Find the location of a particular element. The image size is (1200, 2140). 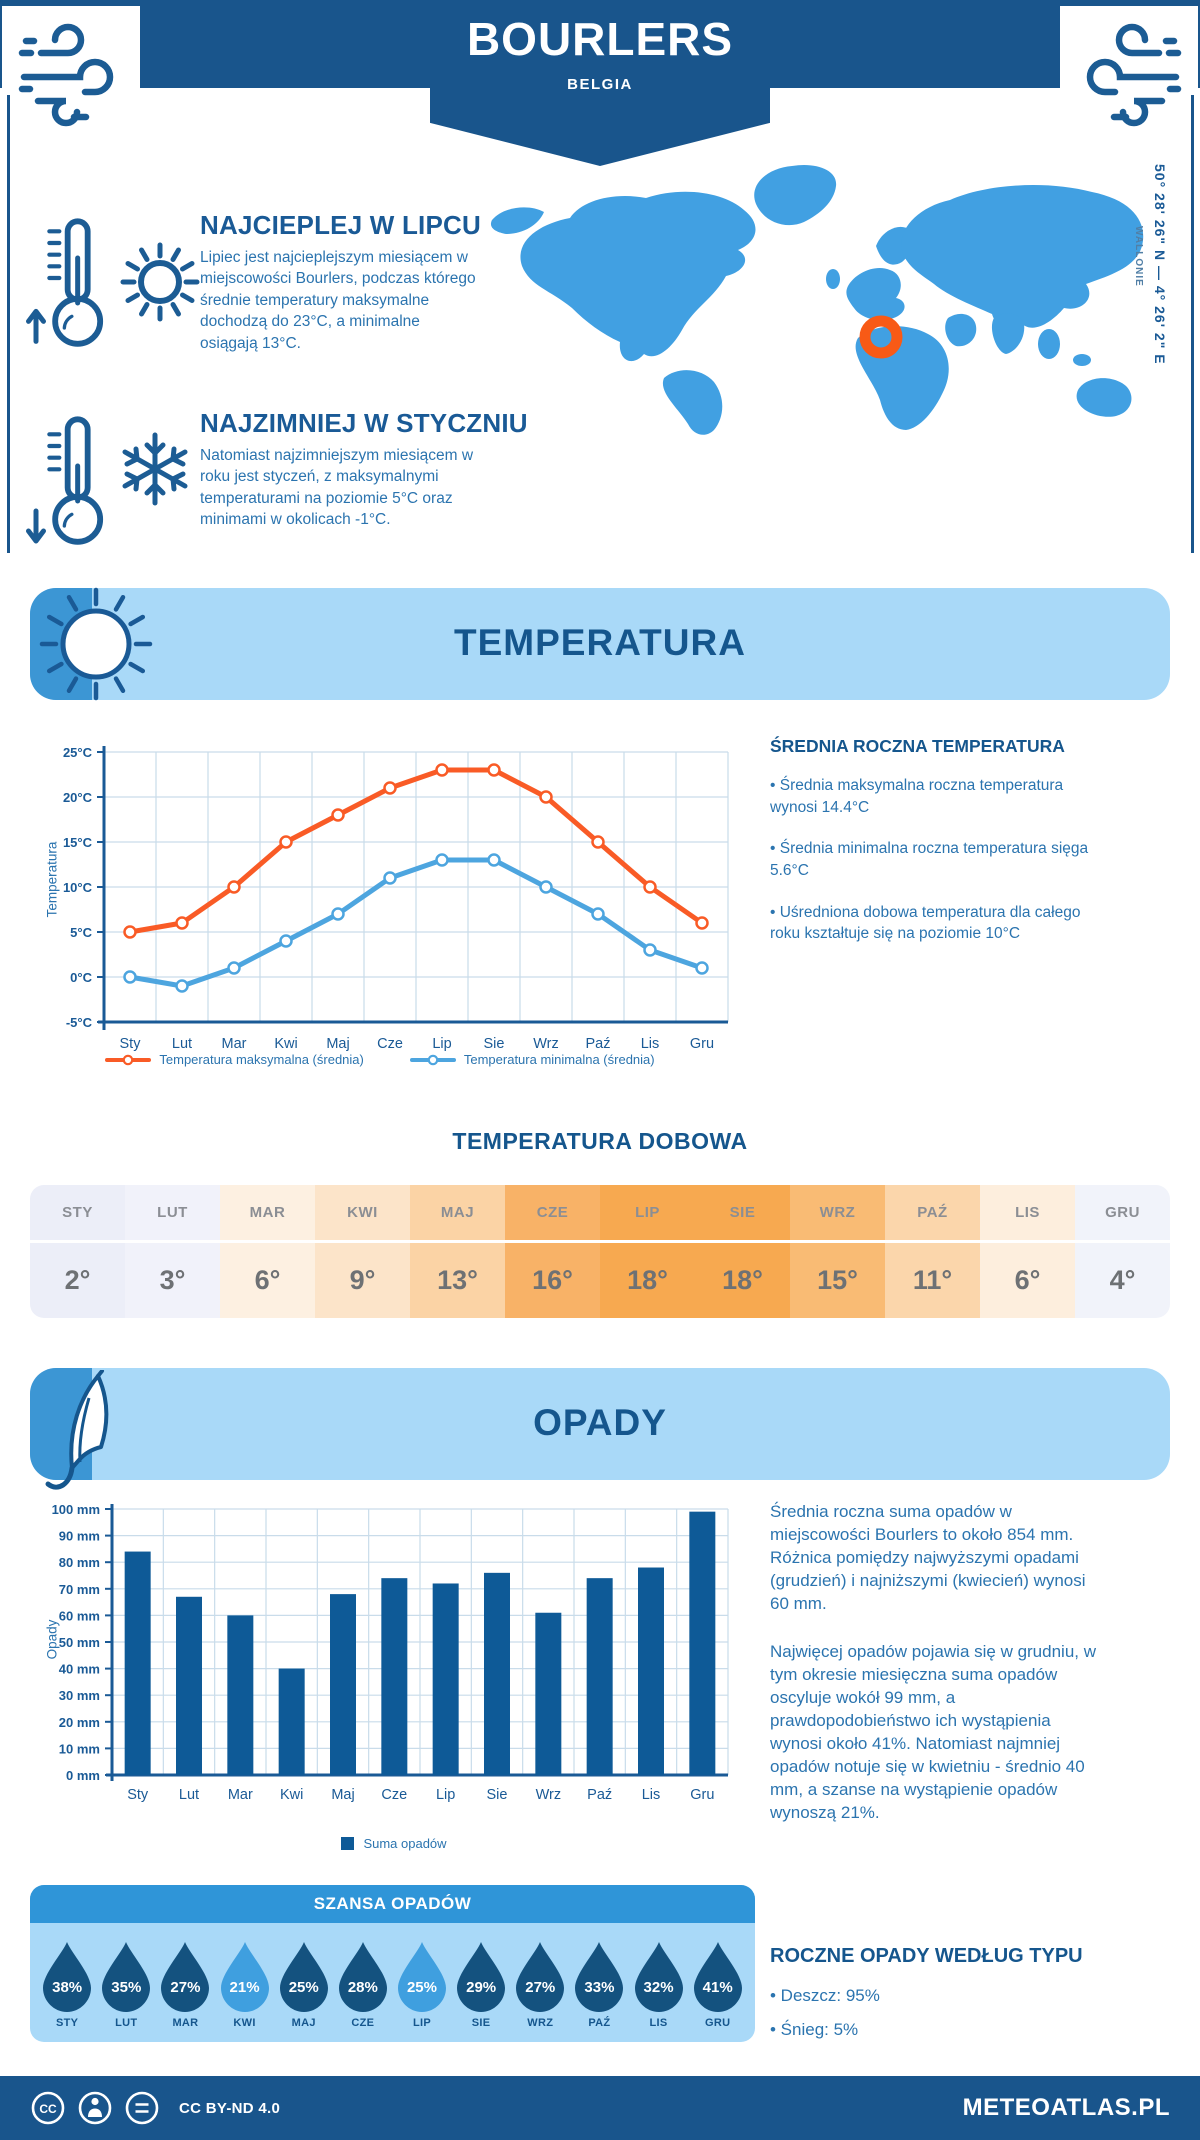

svg-text: 20 mm is located at coordinates (79, 1722).